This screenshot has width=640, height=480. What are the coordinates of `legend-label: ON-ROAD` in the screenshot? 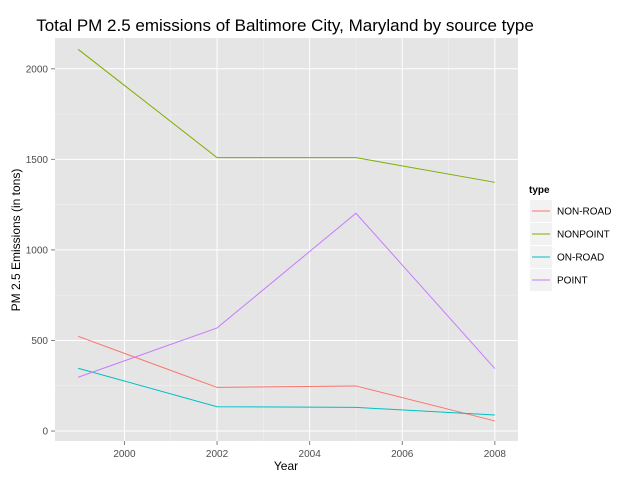 It's located at (580, 258).